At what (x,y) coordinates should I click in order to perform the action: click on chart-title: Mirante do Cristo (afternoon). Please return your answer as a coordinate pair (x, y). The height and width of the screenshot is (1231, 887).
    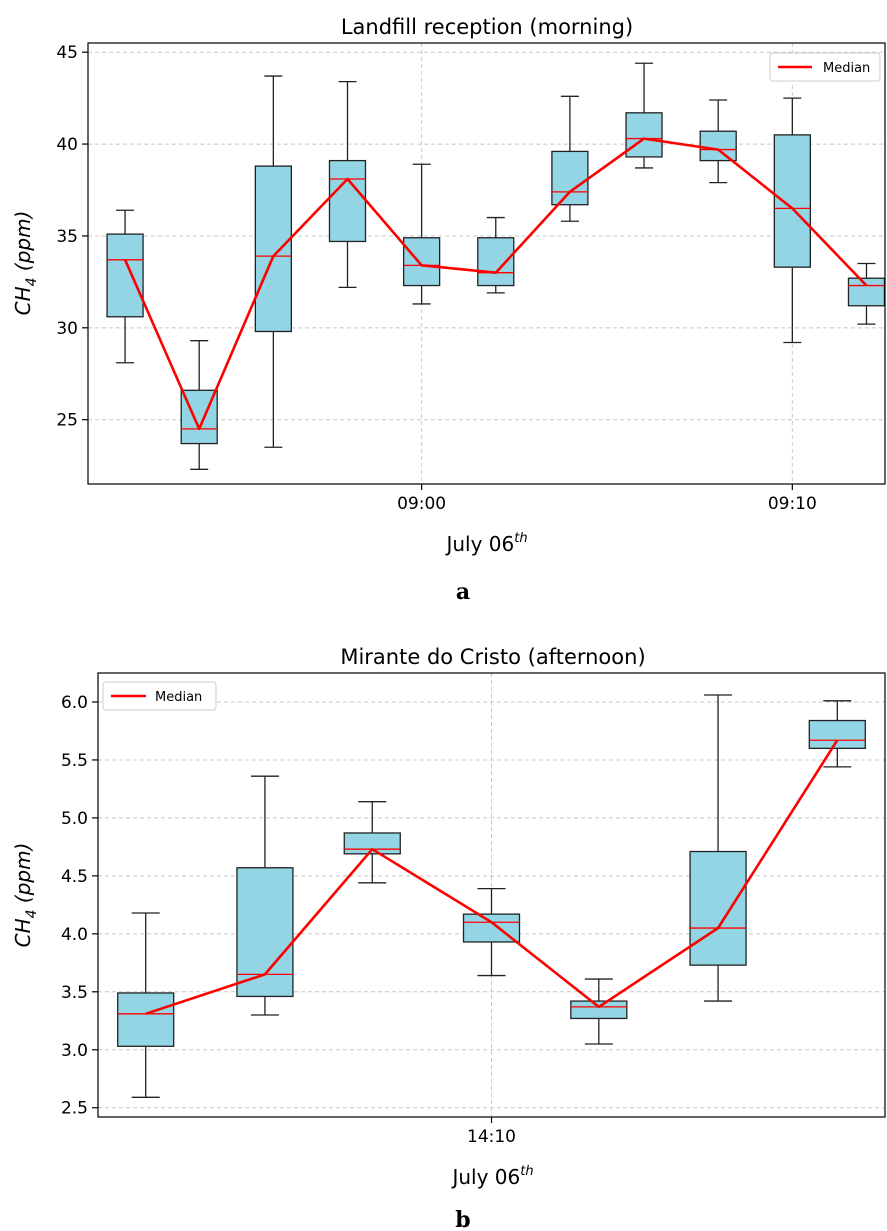
    Looking at the image, I should click on (492, 657).